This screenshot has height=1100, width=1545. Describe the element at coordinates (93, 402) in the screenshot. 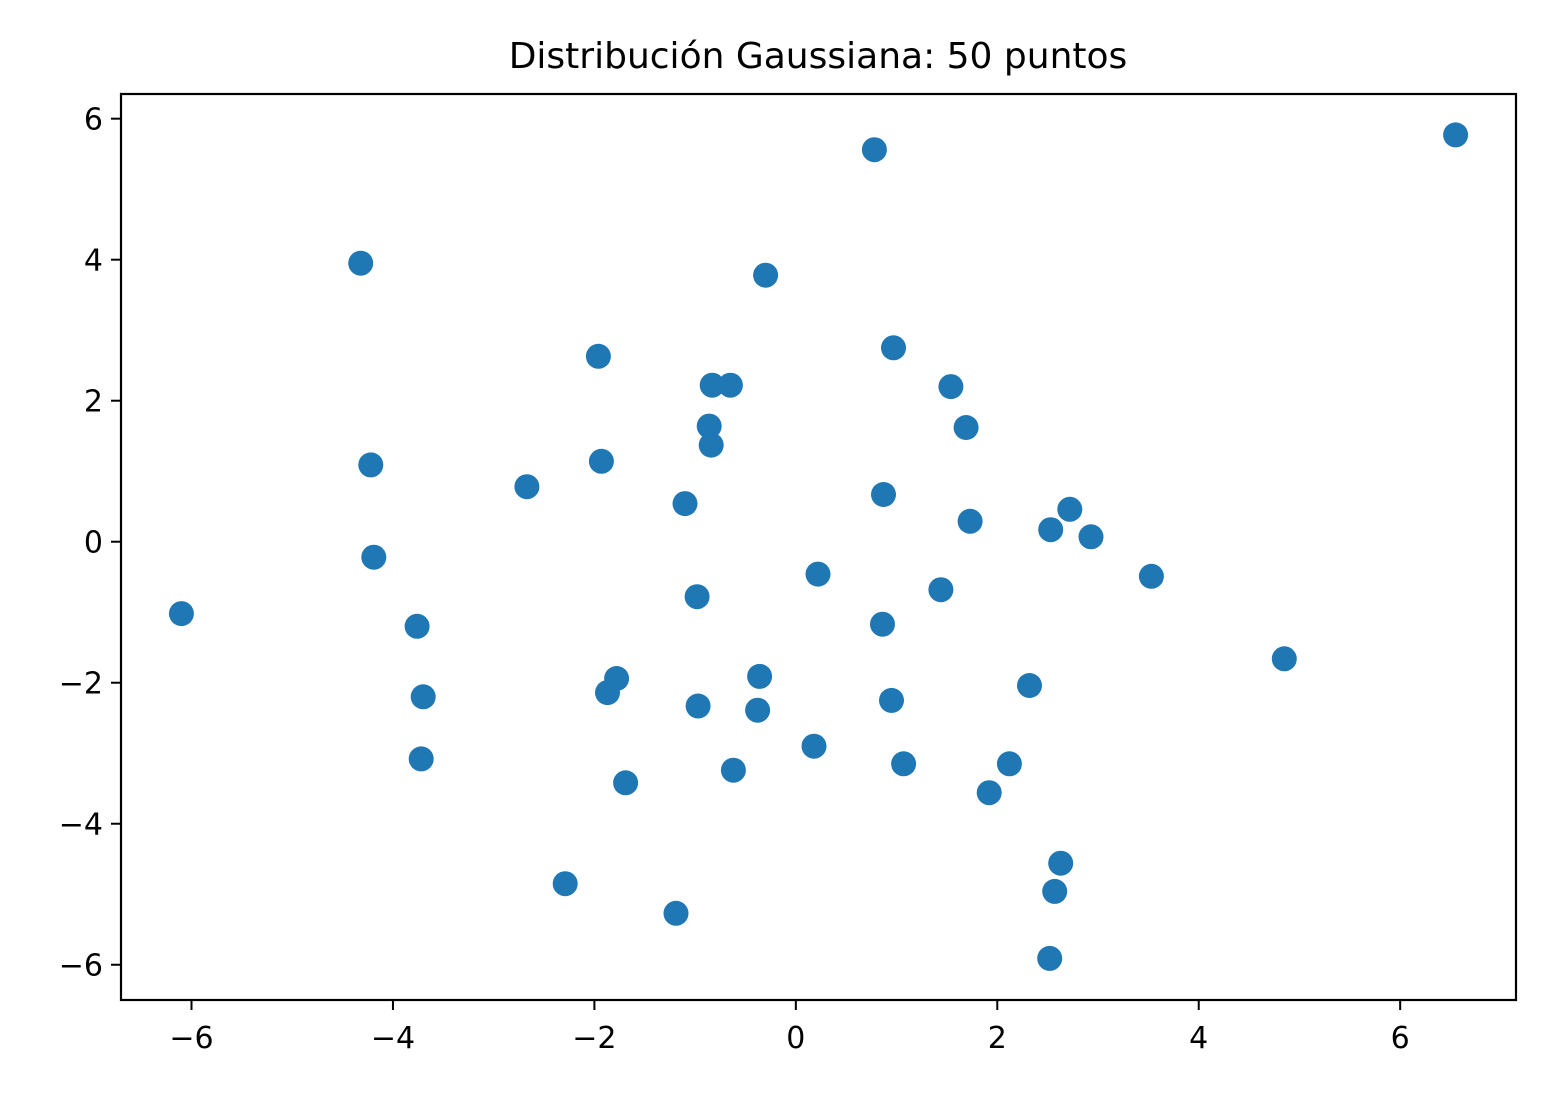

I see `y-tick-label: 2` at that location.